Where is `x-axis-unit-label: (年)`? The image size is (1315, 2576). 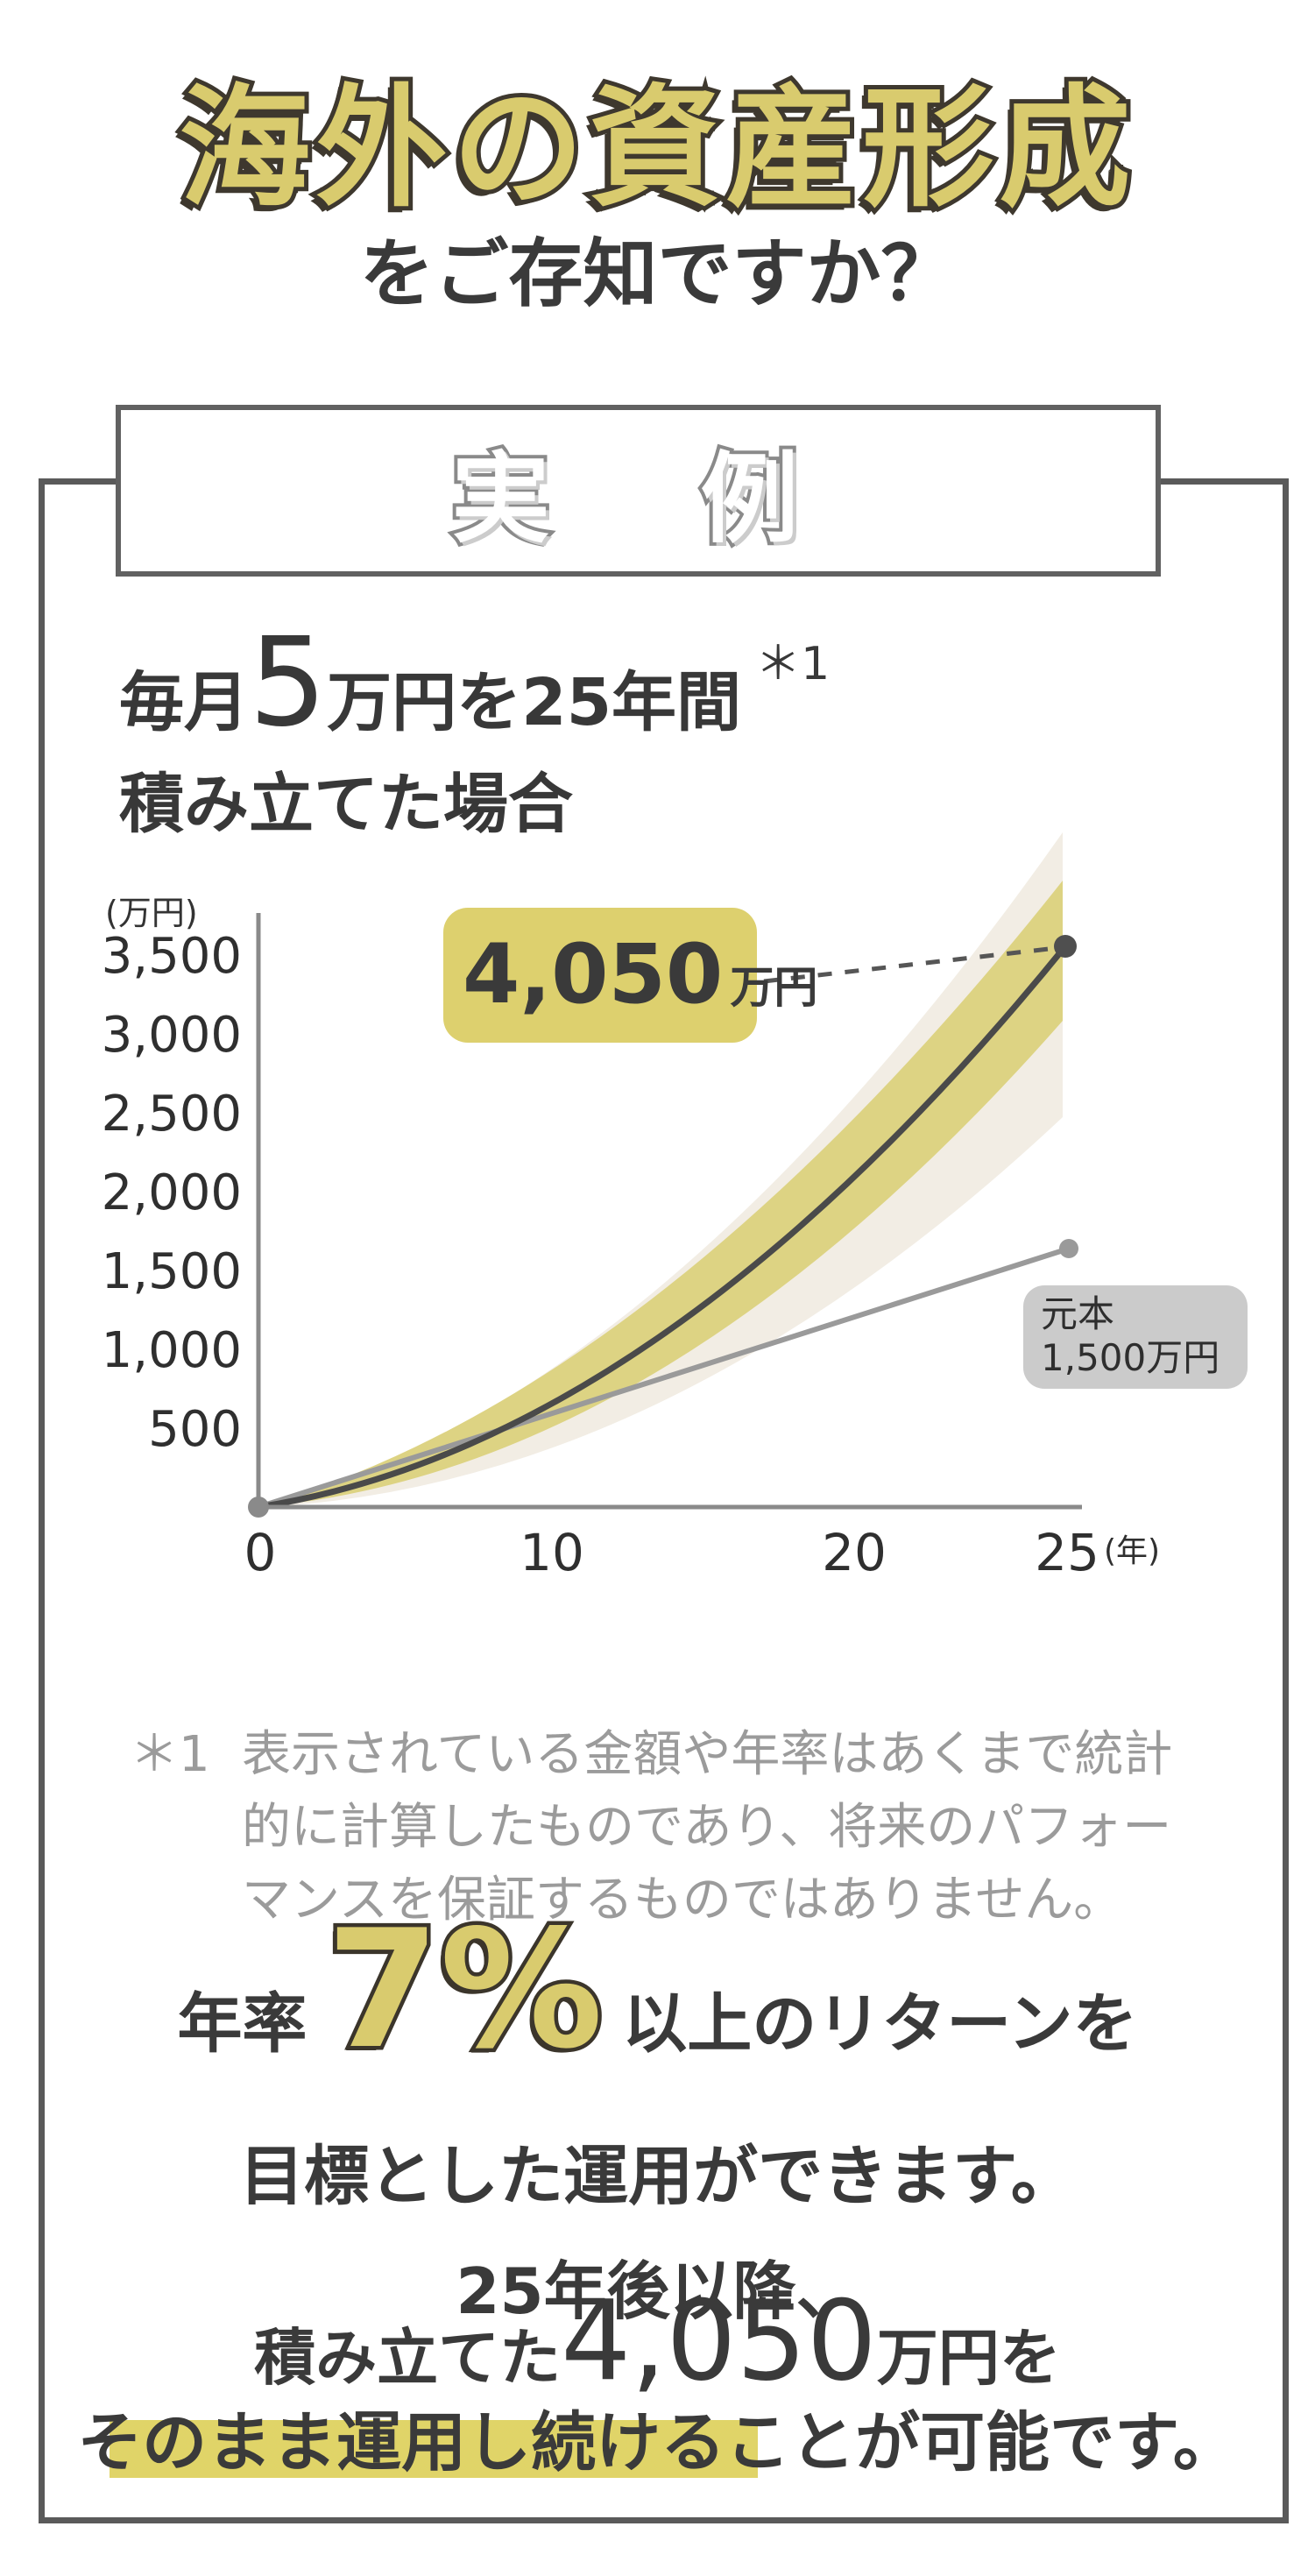 x-axis-unit-label: (年) is located at coordinates (1132, 1551).